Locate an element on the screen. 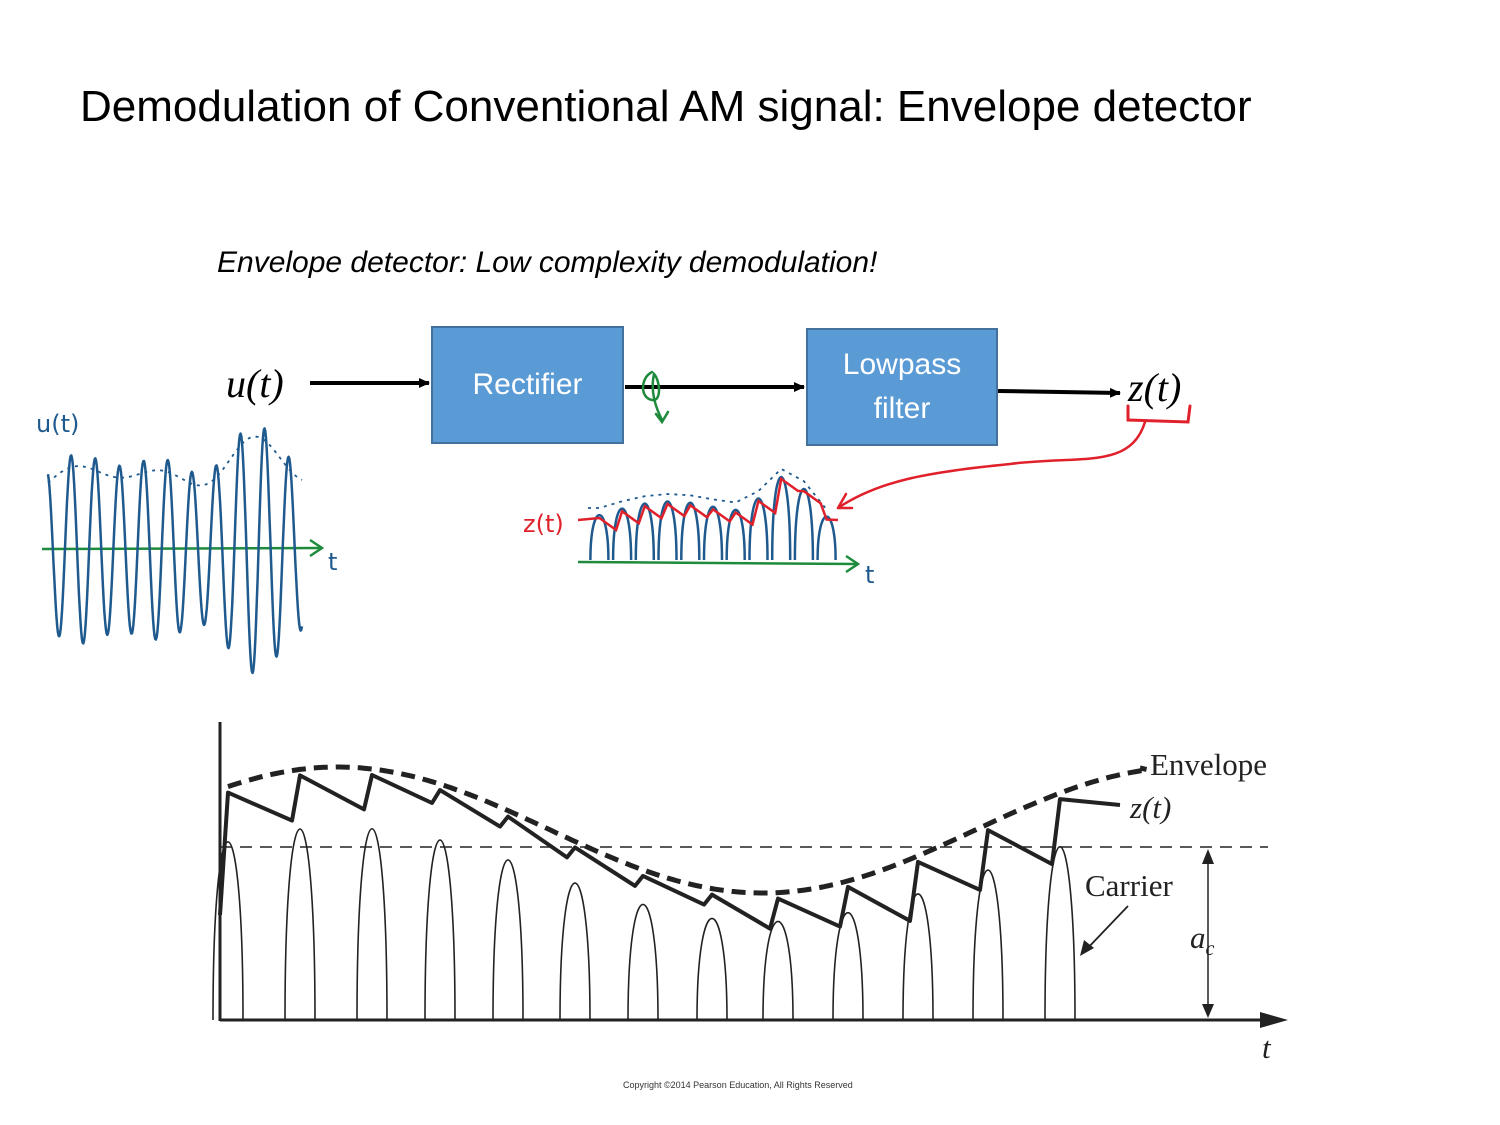 This screenshot has width=1500, height=1125. rect-sketch-axis-arrowhead is located at coordinates (853, 564).